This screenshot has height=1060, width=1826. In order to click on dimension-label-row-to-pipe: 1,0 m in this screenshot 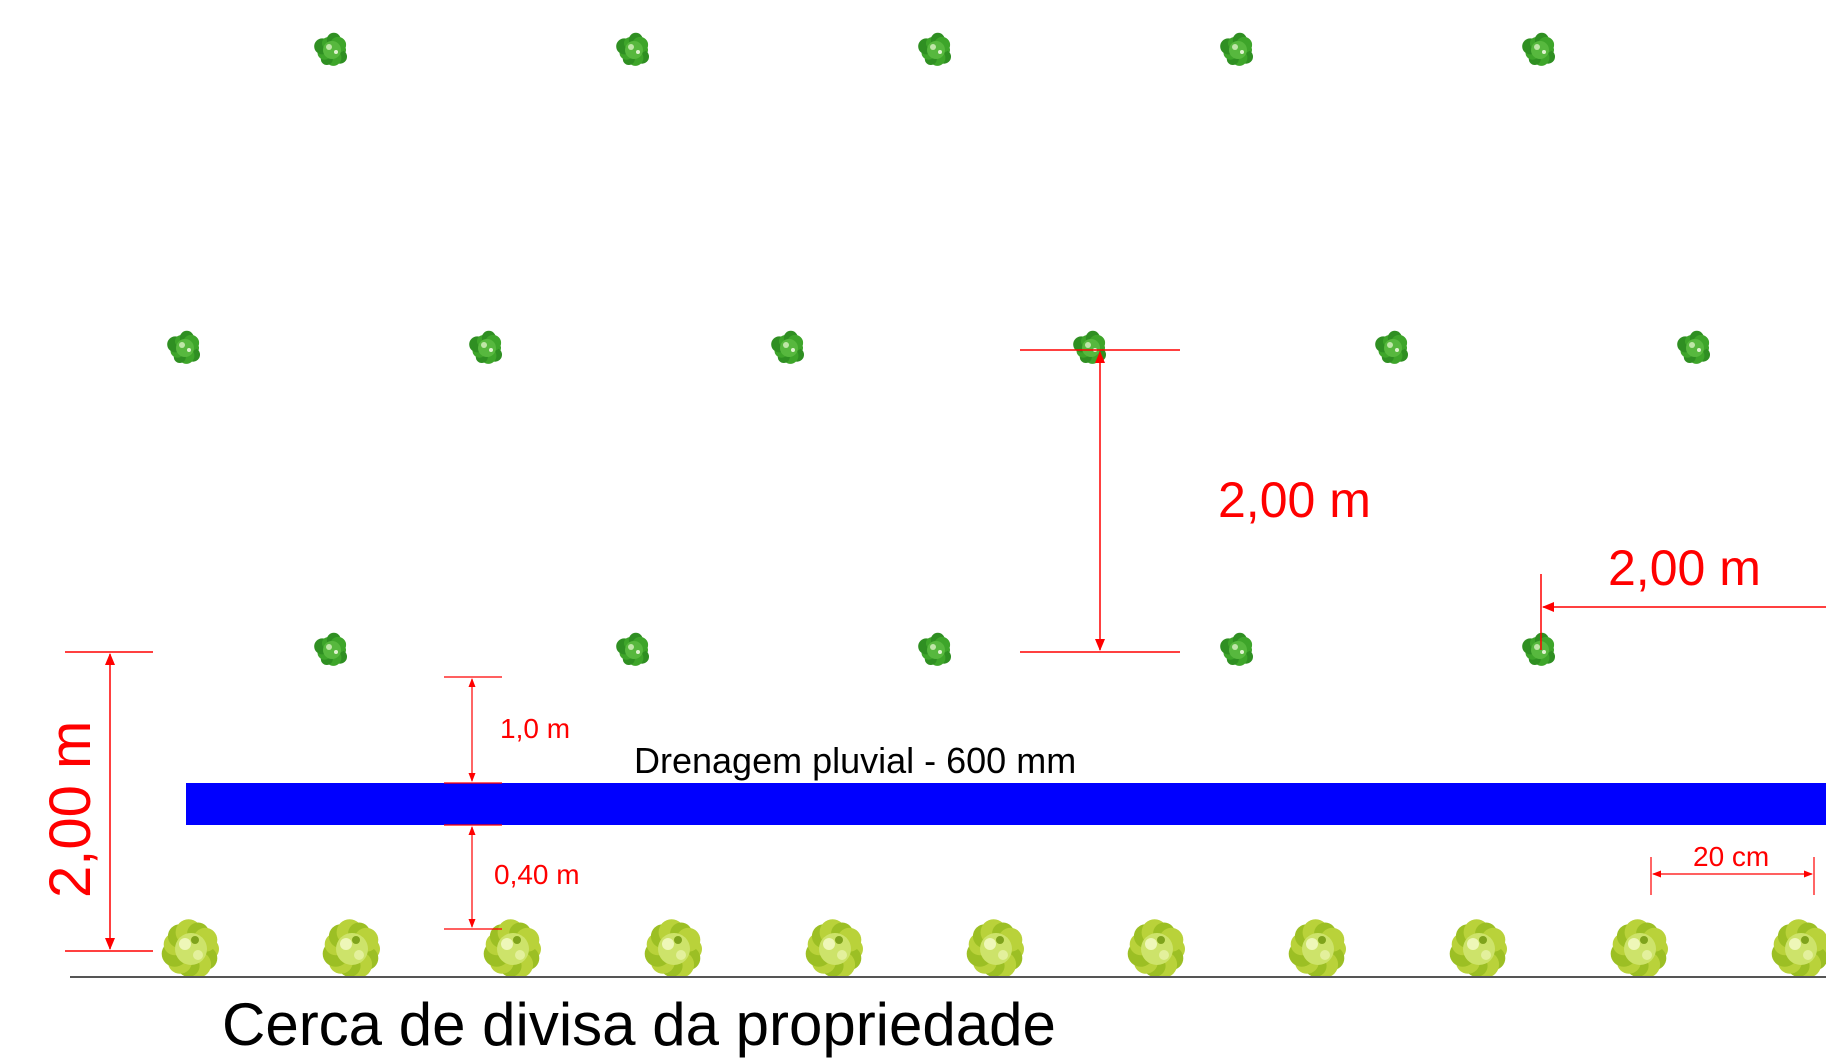, I will do `click(535, 728)`.